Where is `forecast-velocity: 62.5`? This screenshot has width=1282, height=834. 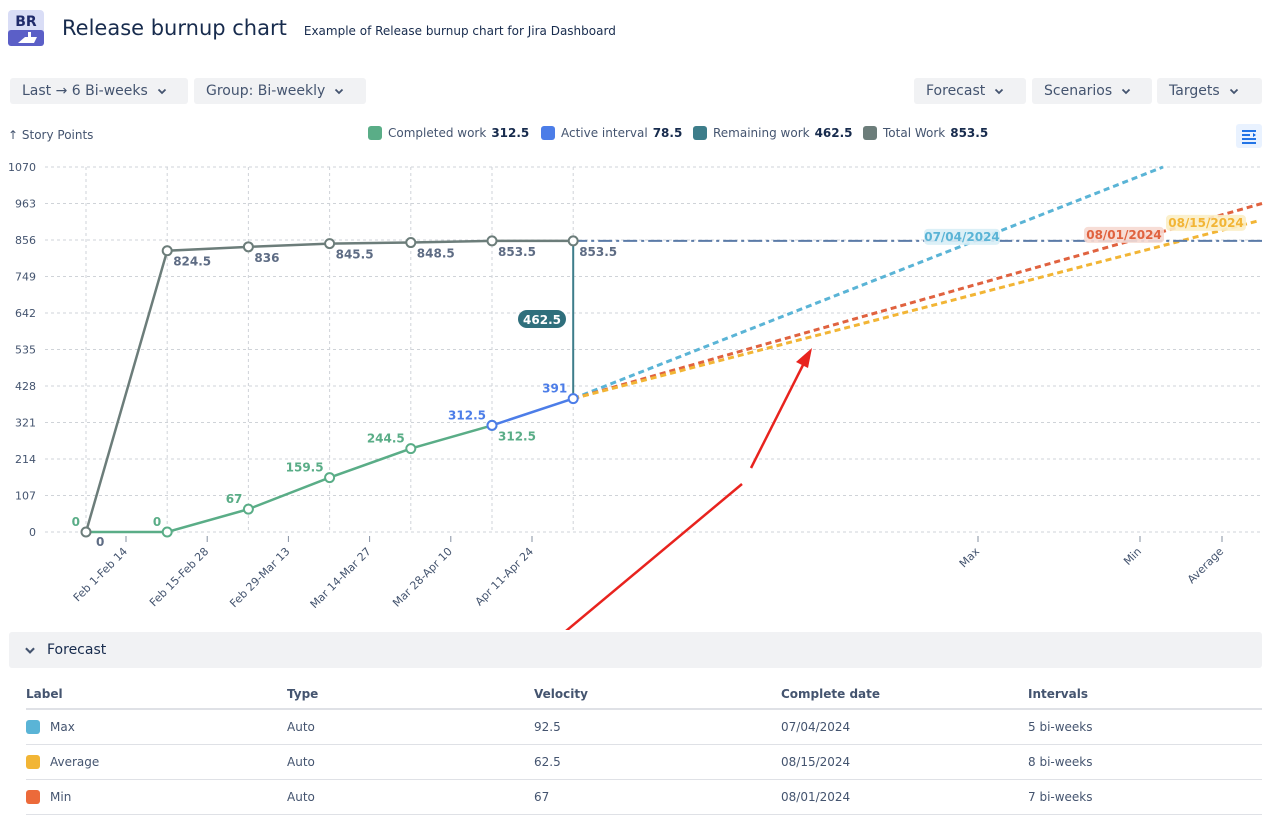
forecast-velocity: 62.5 is located at coordinates (657, 762).